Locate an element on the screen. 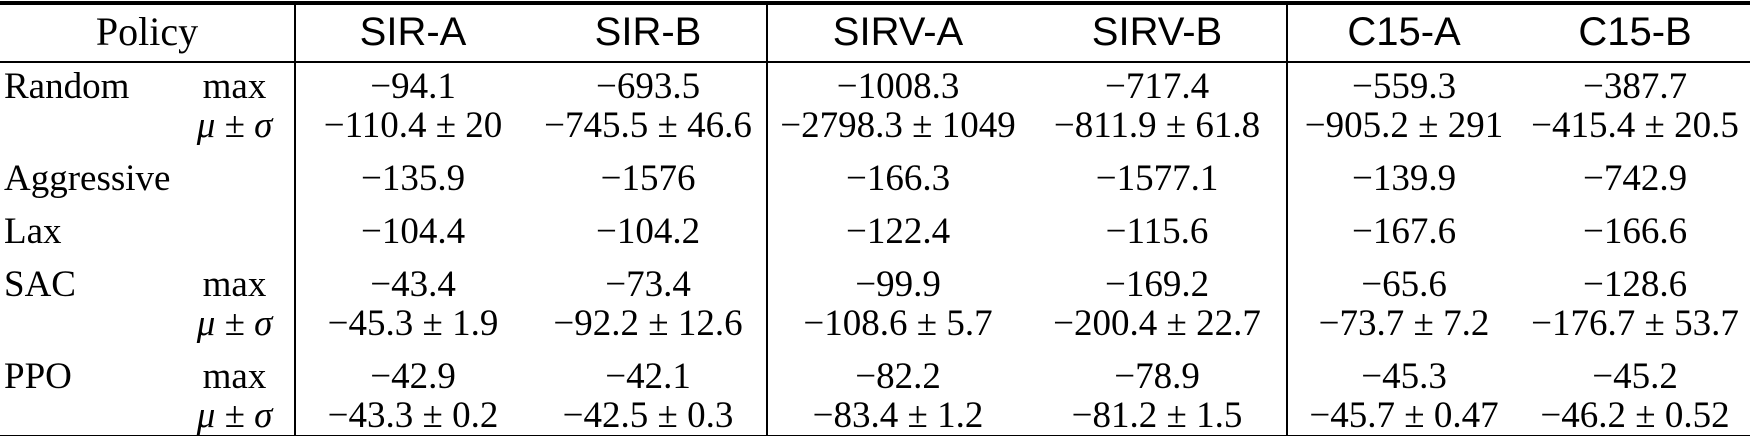 Image resolution: width=1752 pixels, height=436 pixels. value-cell: −415.4 ± 20.5 is located at coordinates (1635, 125).